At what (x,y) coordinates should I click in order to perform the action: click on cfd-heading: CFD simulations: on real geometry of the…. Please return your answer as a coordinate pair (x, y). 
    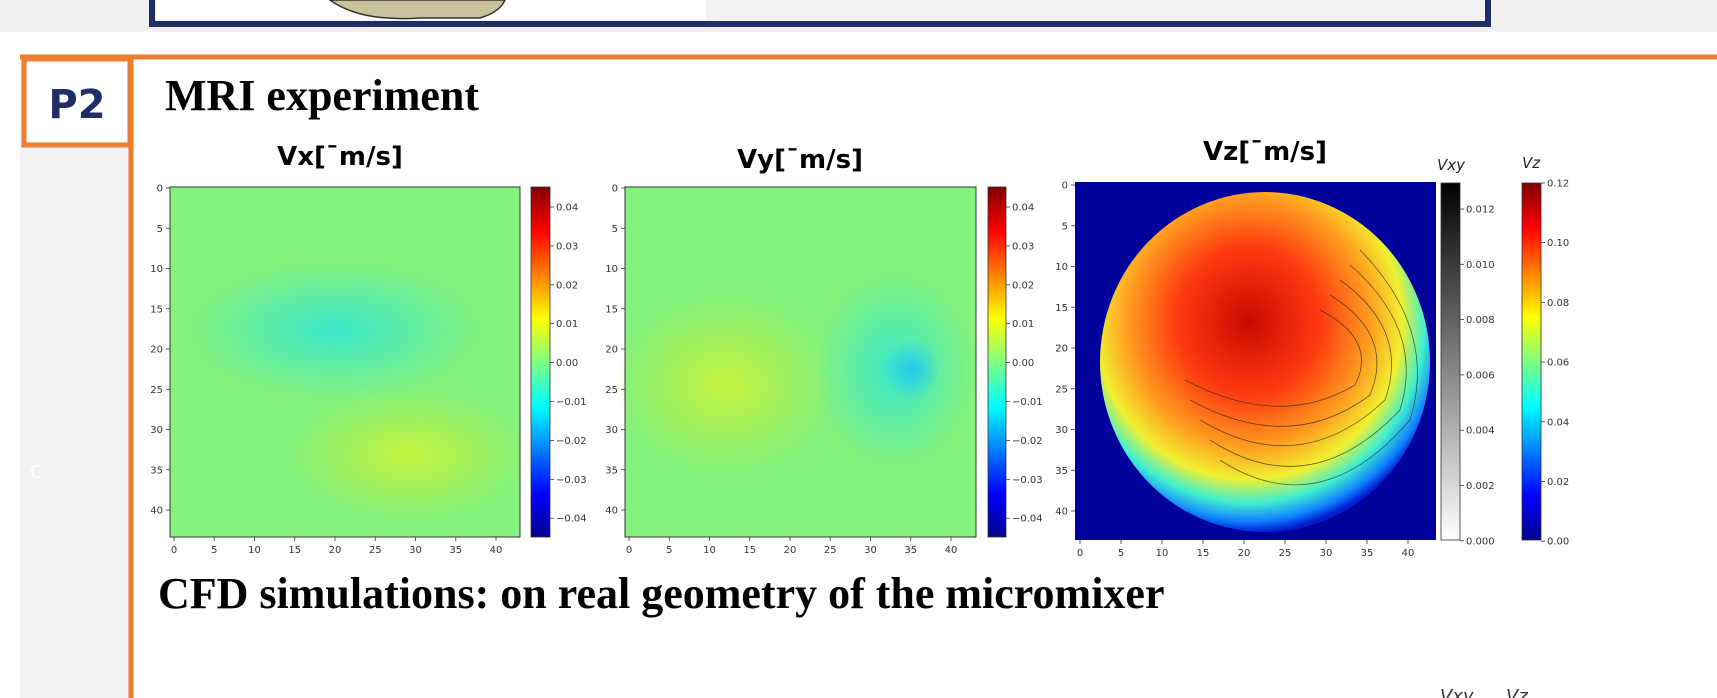
    Looking at the image, I should click on (661, 593).